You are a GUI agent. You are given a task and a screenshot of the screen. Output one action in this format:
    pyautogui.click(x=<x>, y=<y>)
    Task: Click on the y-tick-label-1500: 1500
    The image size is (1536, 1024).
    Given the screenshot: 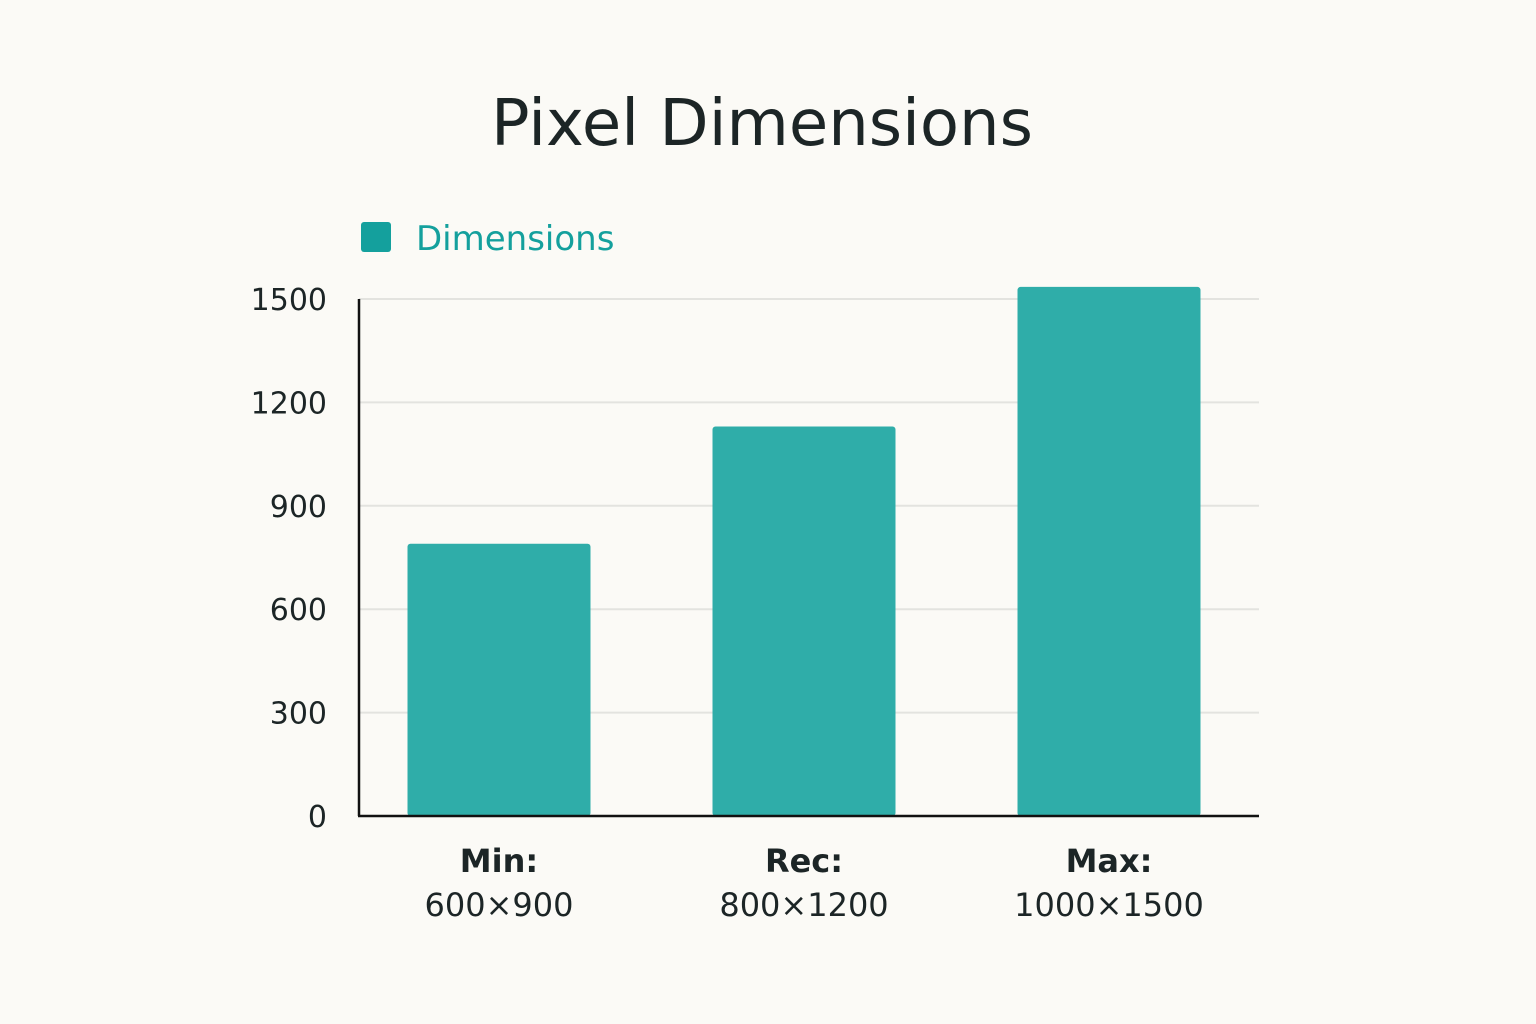 What is the action you would take?
    pyautogui.click(x=289, y=300)
    